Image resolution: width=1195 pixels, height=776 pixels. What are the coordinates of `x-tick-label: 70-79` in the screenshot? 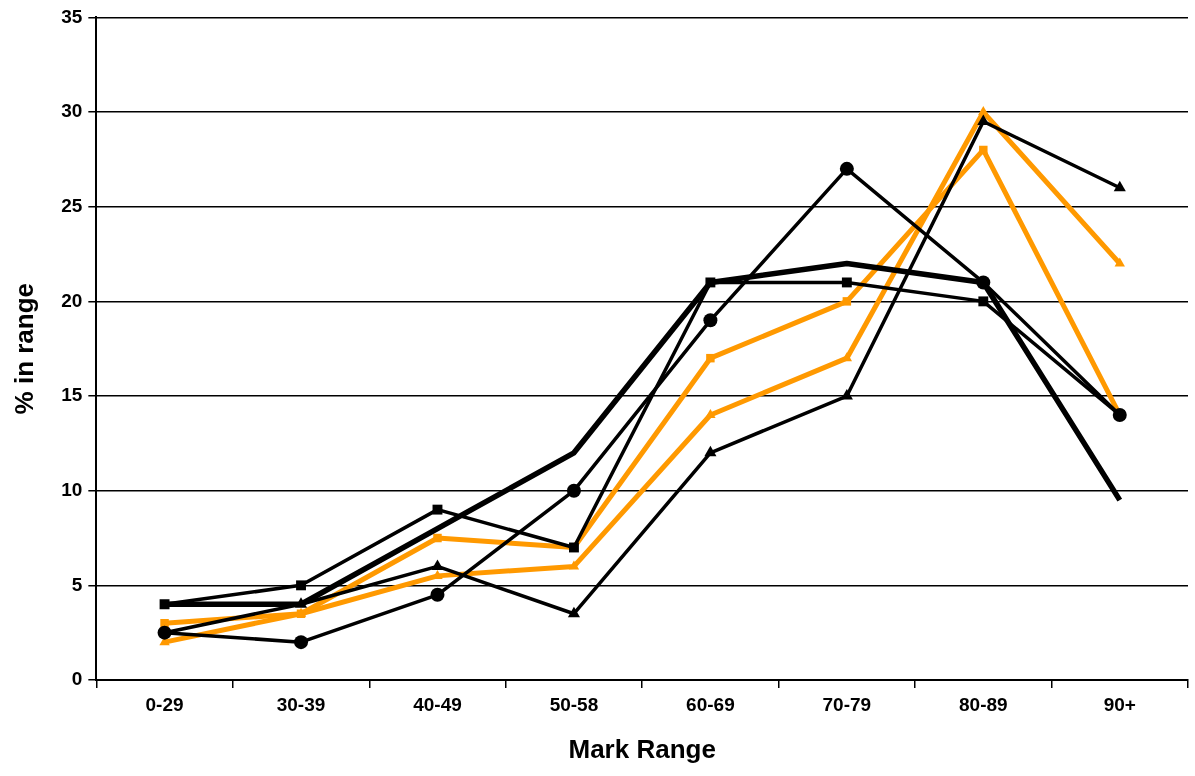 It's located at (847, 704).